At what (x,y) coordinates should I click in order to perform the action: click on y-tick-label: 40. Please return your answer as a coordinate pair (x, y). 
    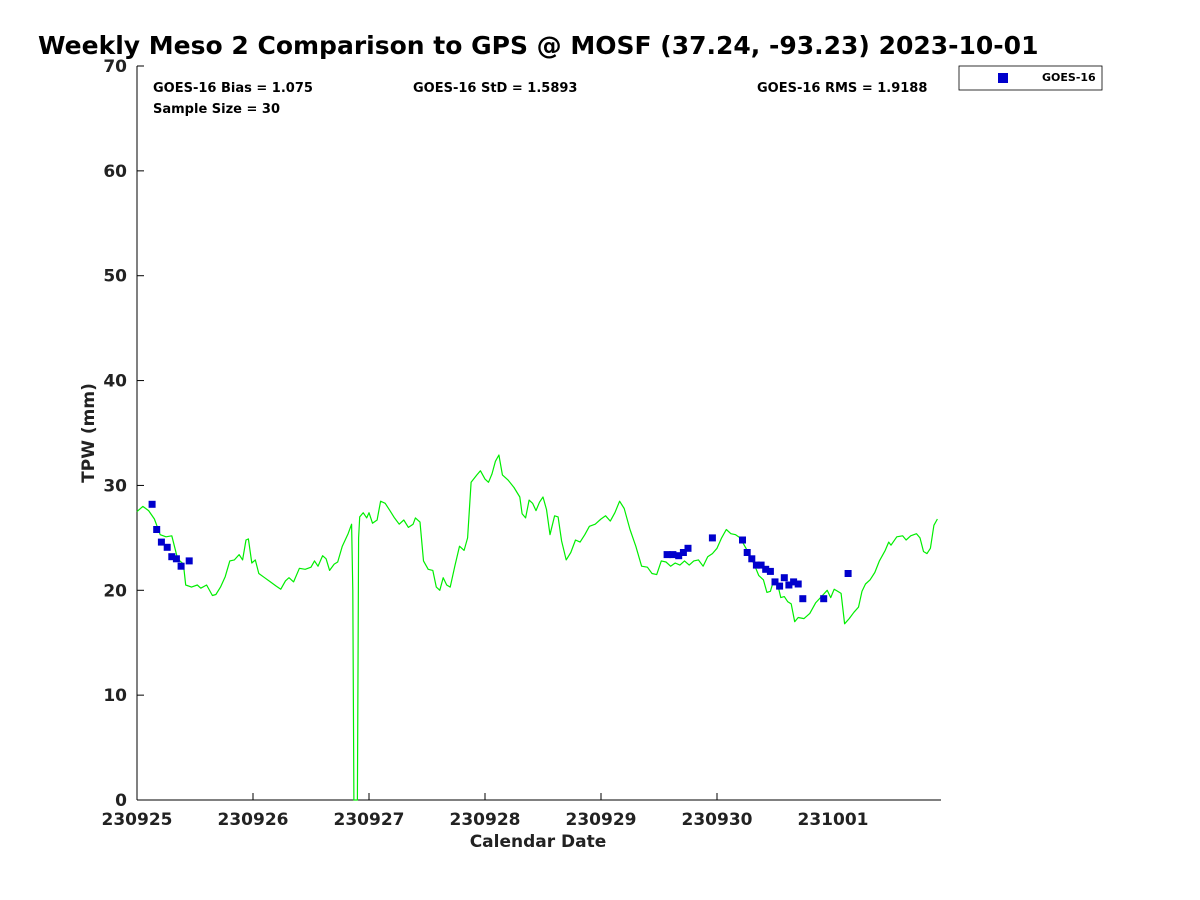
    Looking at the image, I should click on (115, 382).